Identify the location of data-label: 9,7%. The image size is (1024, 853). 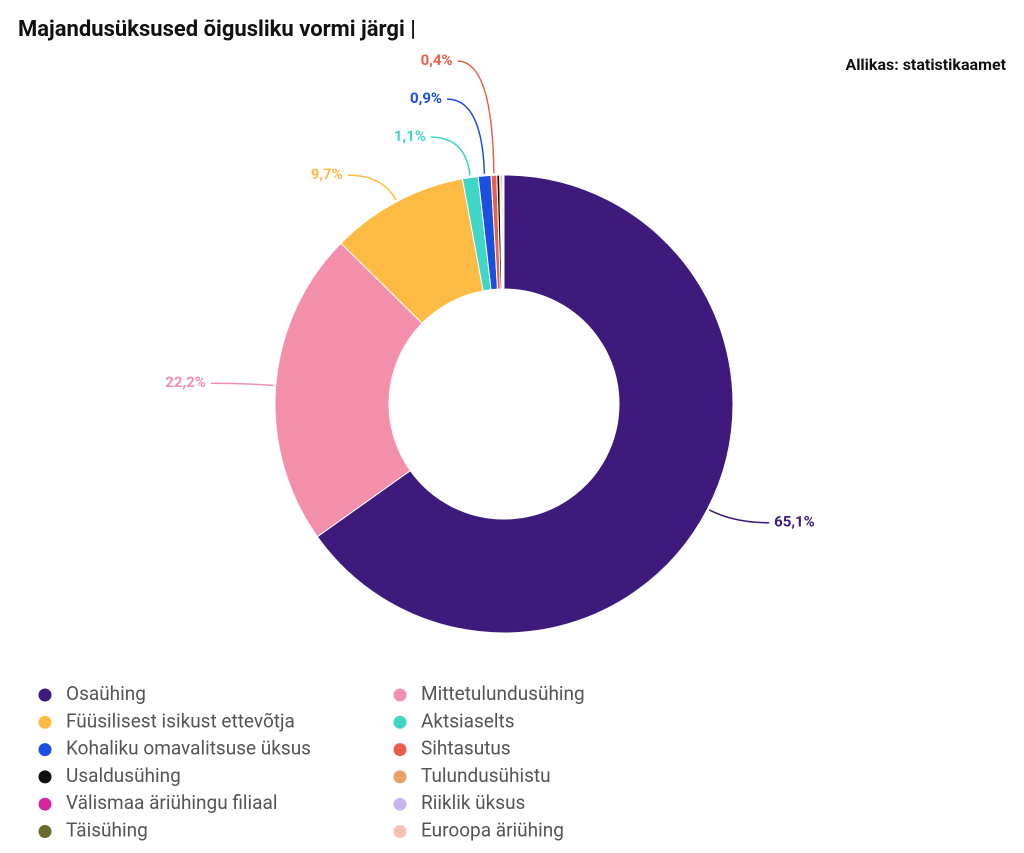
(327, 174).